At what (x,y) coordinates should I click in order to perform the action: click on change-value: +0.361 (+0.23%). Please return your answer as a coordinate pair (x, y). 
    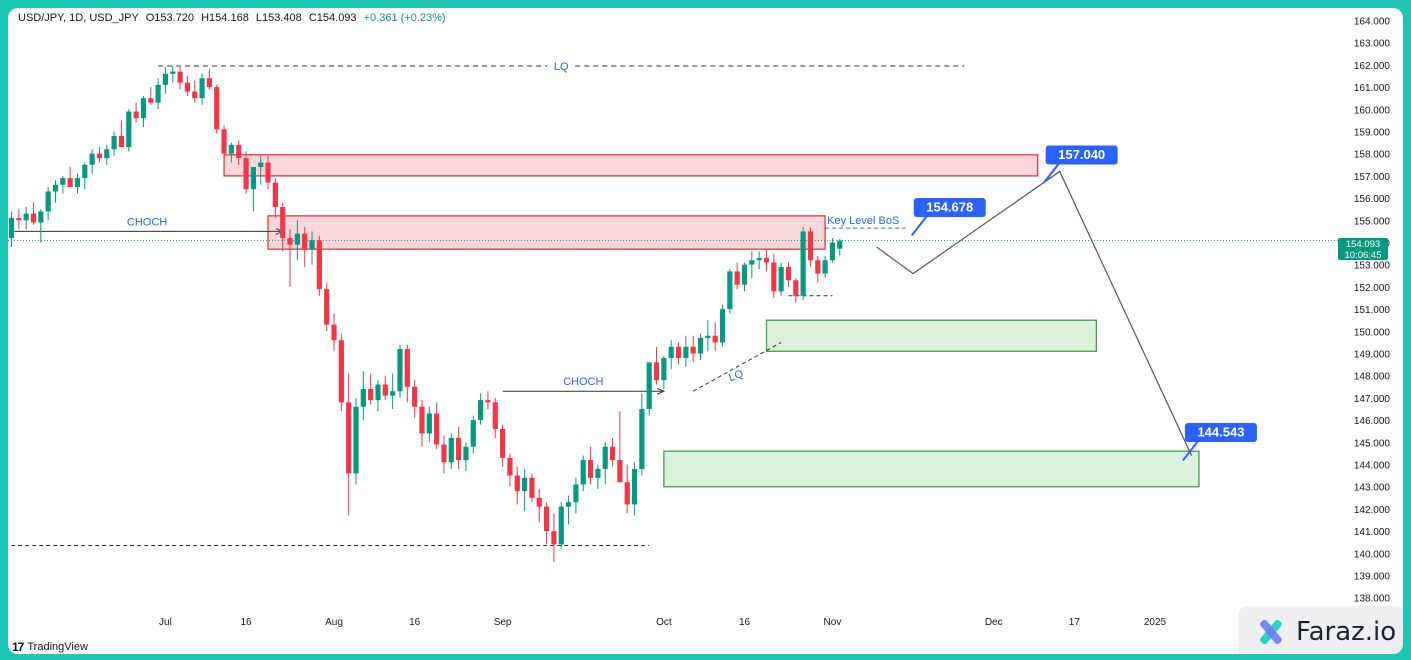
    Looking at the image, I should click on (404, 18).